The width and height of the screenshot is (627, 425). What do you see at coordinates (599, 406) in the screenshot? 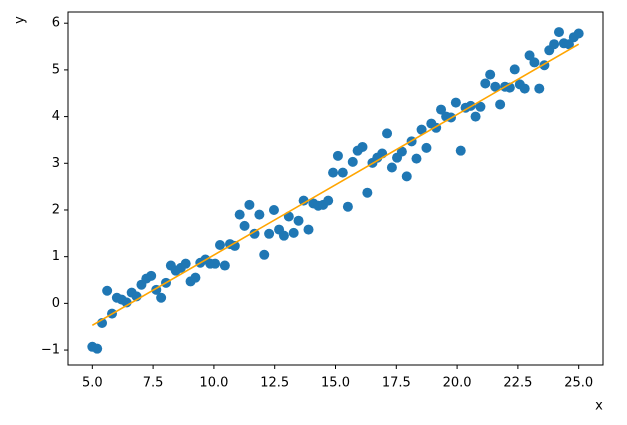
I see `x-axis-label: x` at bounding box center [599, 406].